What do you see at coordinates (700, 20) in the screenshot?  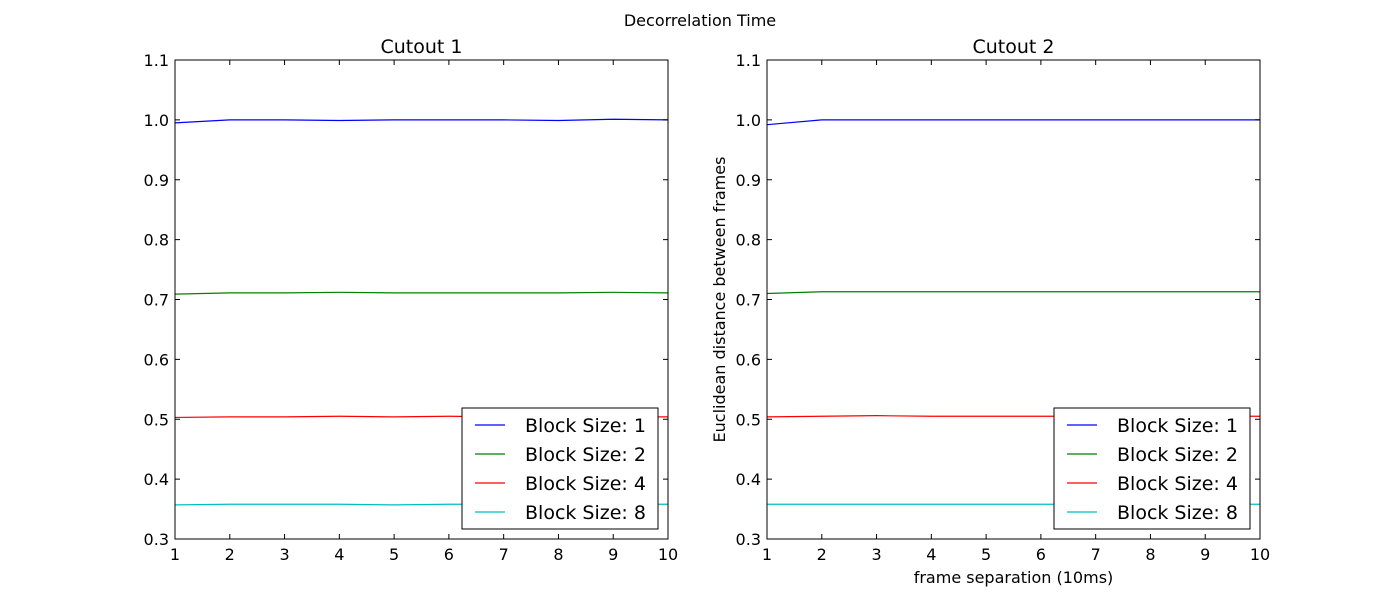 I see `figure-suptitle: Decorrelation Time` at bounding box center [700, 20].